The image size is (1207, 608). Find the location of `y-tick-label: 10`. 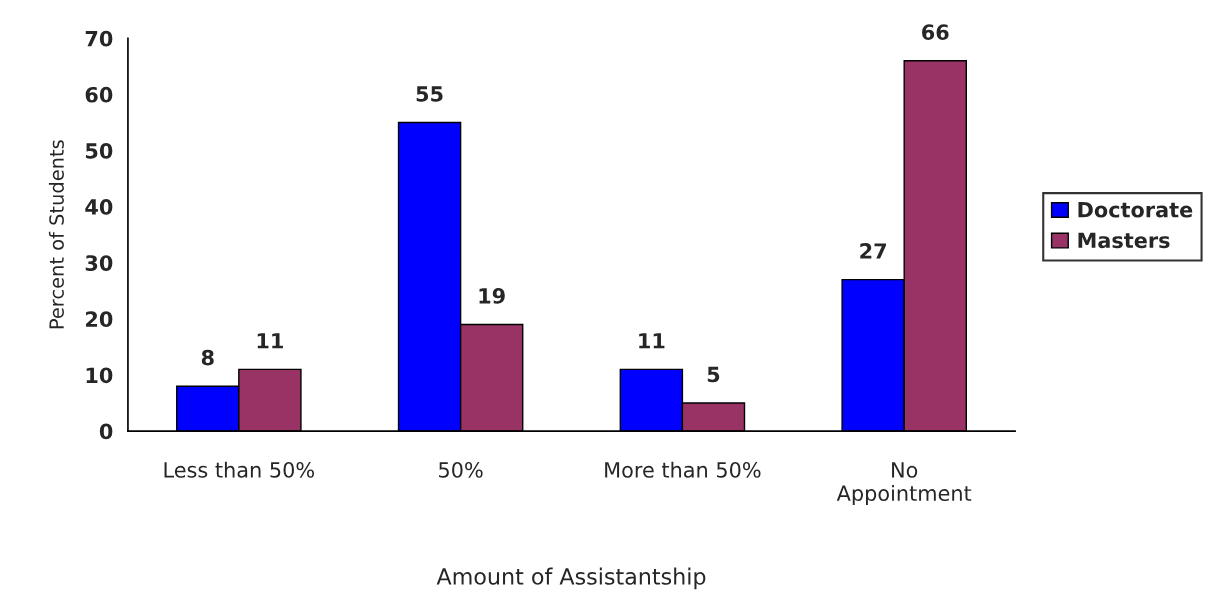

y-tick-label: 10 is located at coordinates (99, 375).